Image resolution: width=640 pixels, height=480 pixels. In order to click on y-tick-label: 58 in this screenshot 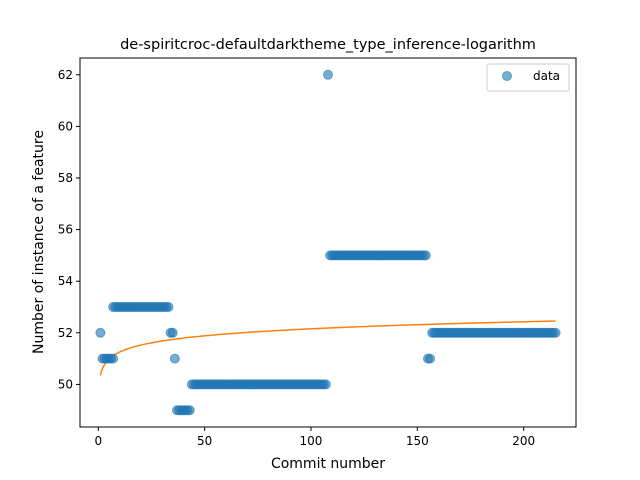, I will do `click(65, 178)`.